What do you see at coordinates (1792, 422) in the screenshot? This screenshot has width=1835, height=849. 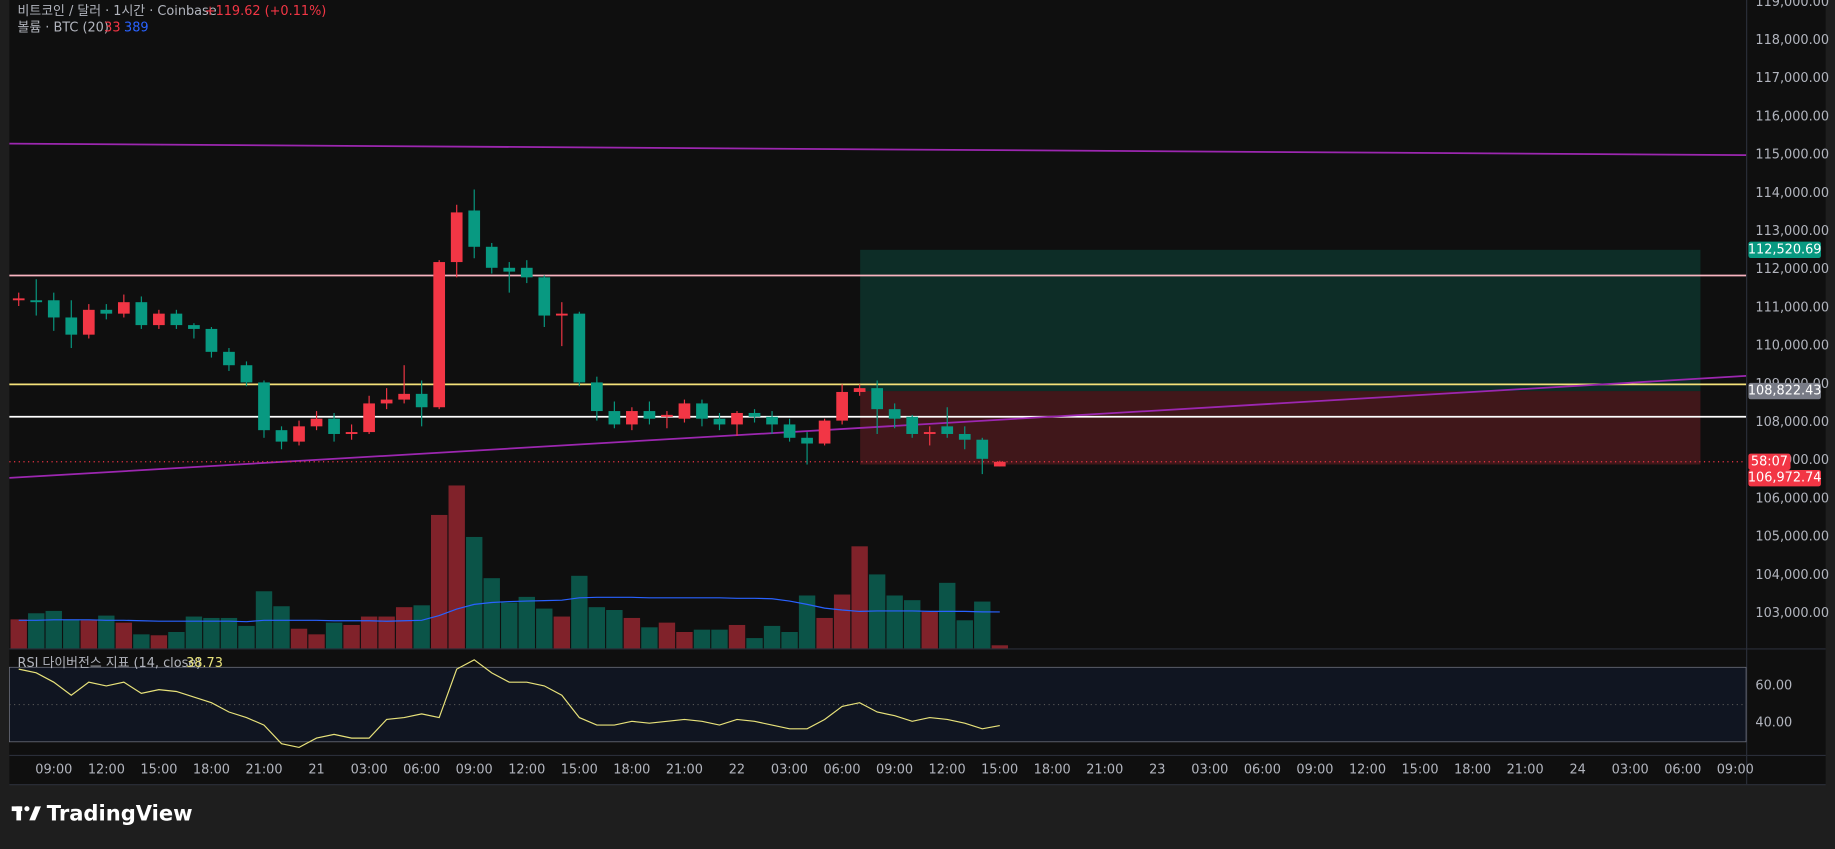 I see `y-tick-label: 108,000.00` at bounding box center [1792, 422].